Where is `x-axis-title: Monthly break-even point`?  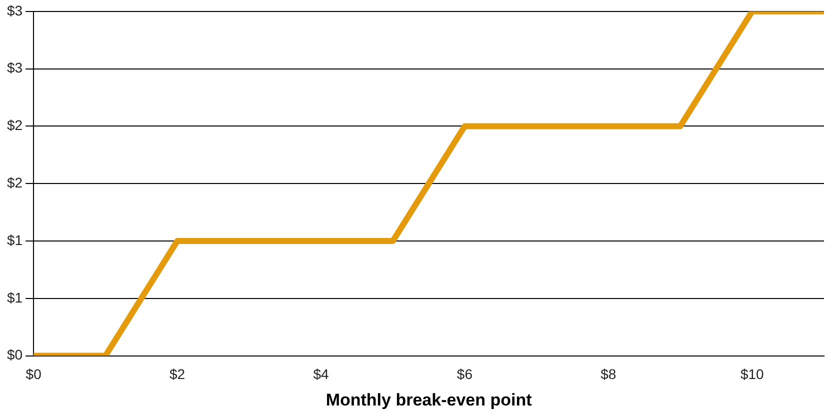 x-axis-title: Monthly break-even point is located at coordinates (429, 400).